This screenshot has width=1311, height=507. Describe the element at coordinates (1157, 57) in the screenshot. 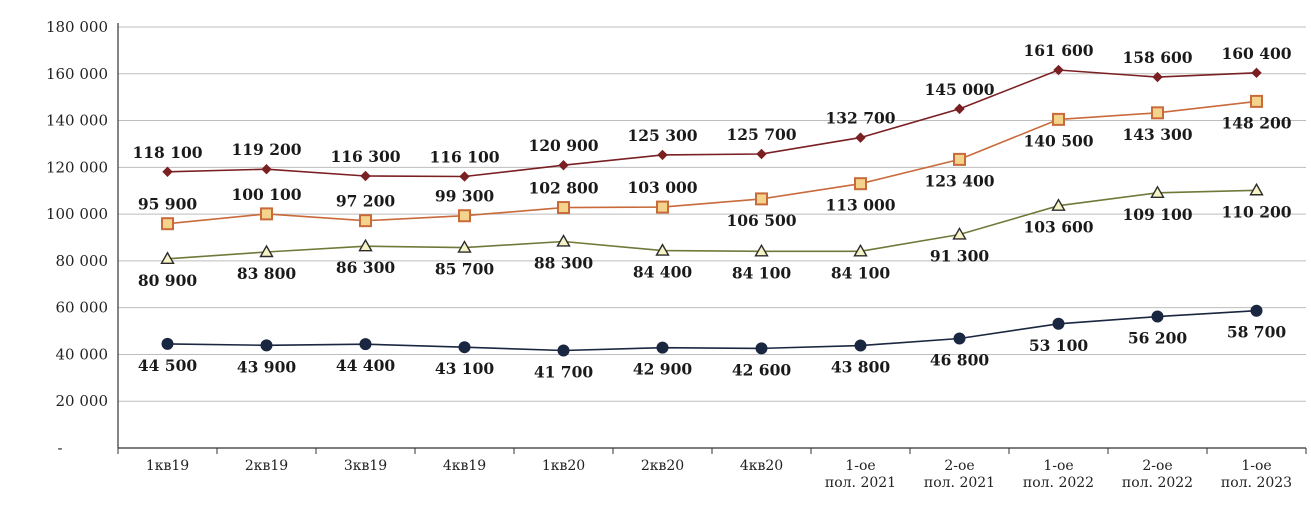

I see `data-label: 158 600` at that location.